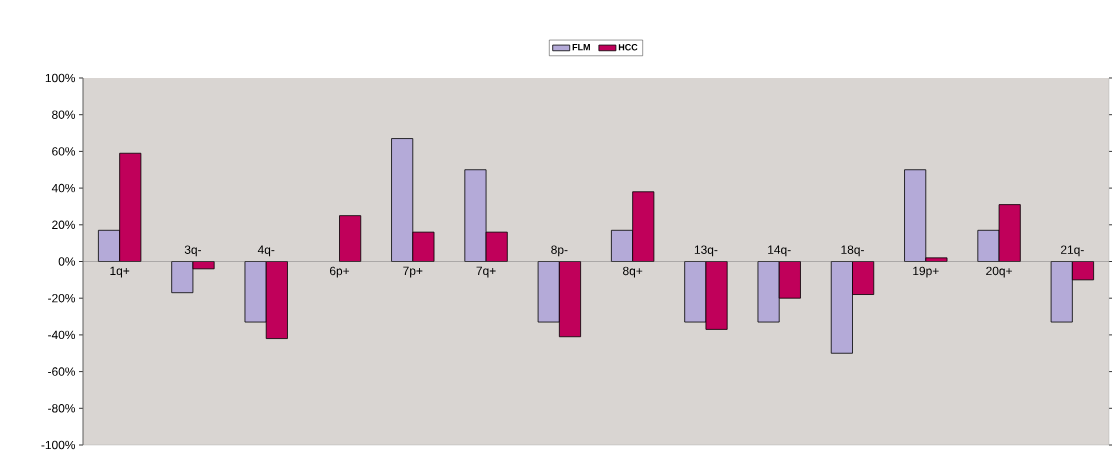 The height and width of the screenshot is (454, 1112). I want to click on x-tick-label: 8q+, so click(633, 272).